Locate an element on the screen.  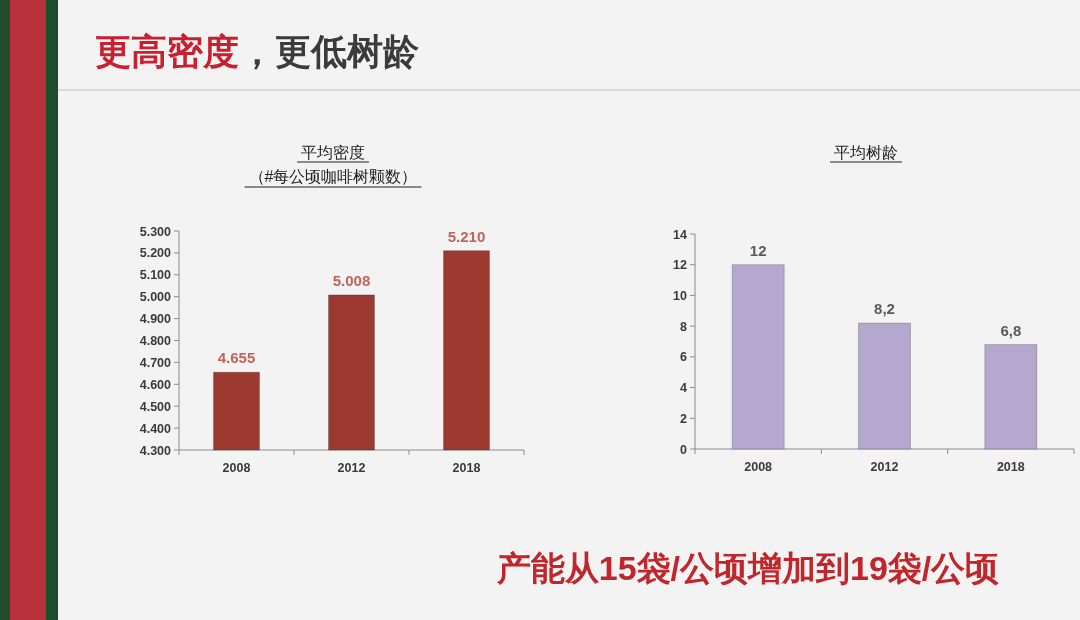
y-tick-label: 0 is located at coordinates (684, 449).